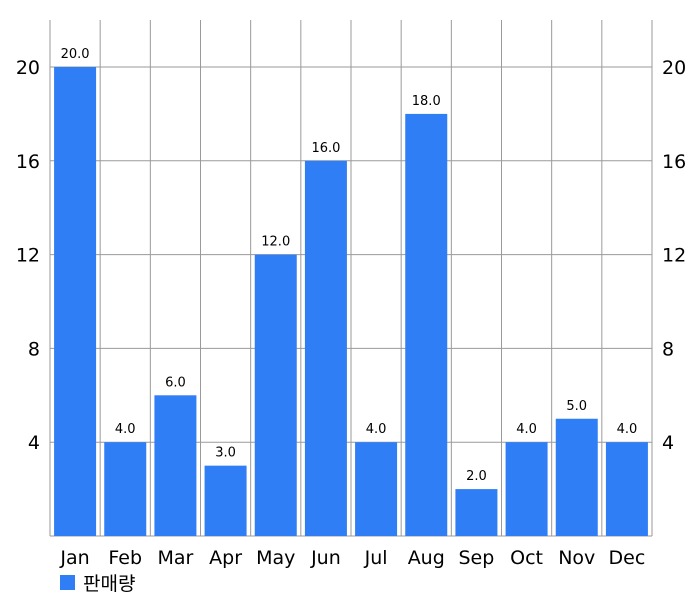 The width and height of the screenshot is (698, 604). What do you see at coordinates (526, 558) in the screenshot?
I see `x-tick-label: Oct` at bounding box center [526, 558].